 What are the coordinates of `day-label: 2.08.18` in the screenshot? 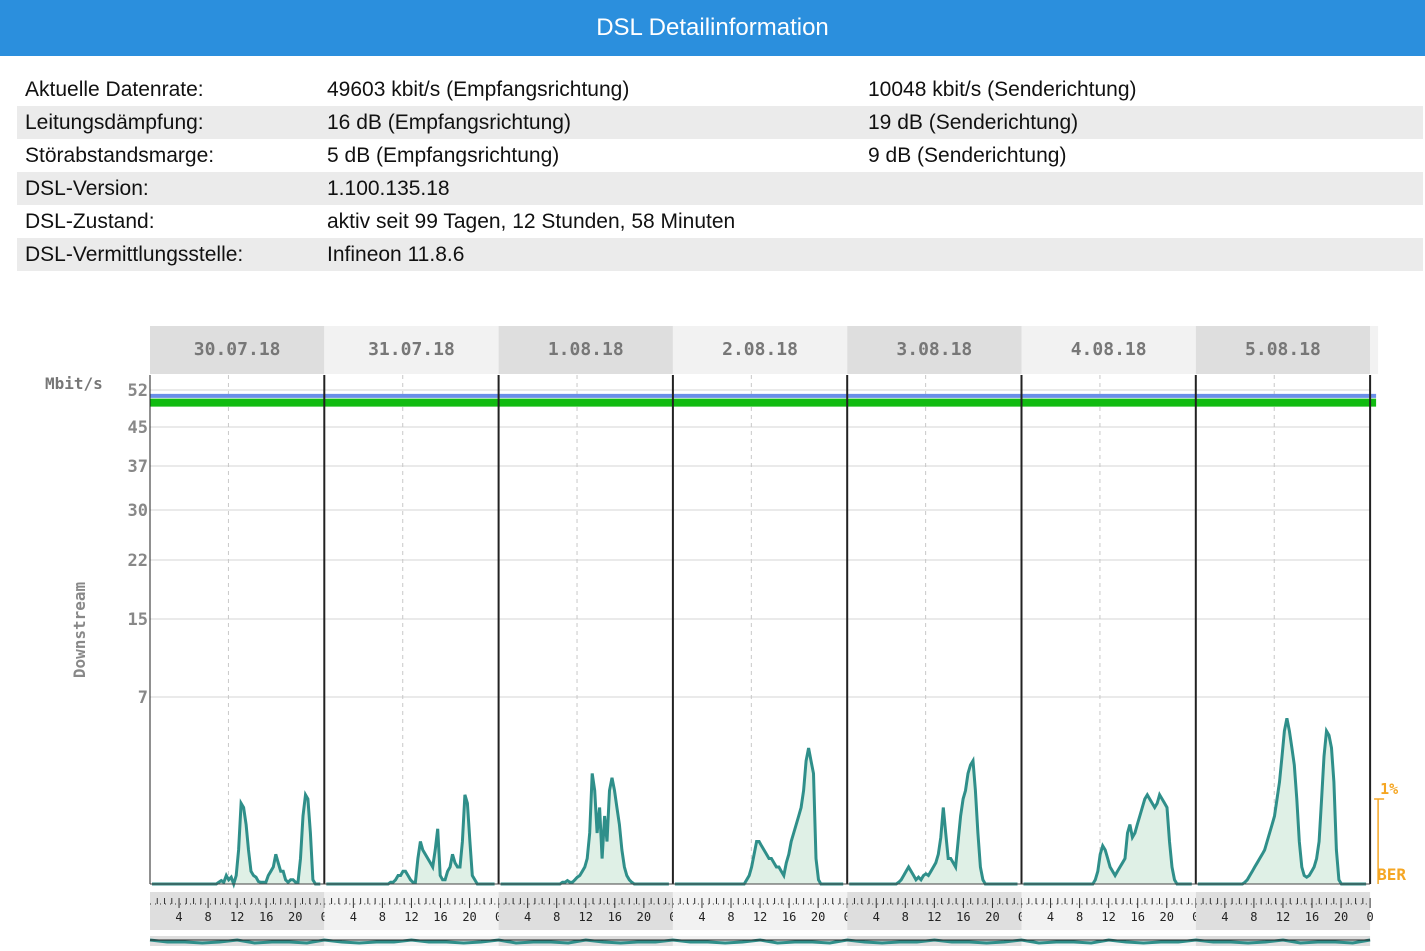 It's located at (760, 349).